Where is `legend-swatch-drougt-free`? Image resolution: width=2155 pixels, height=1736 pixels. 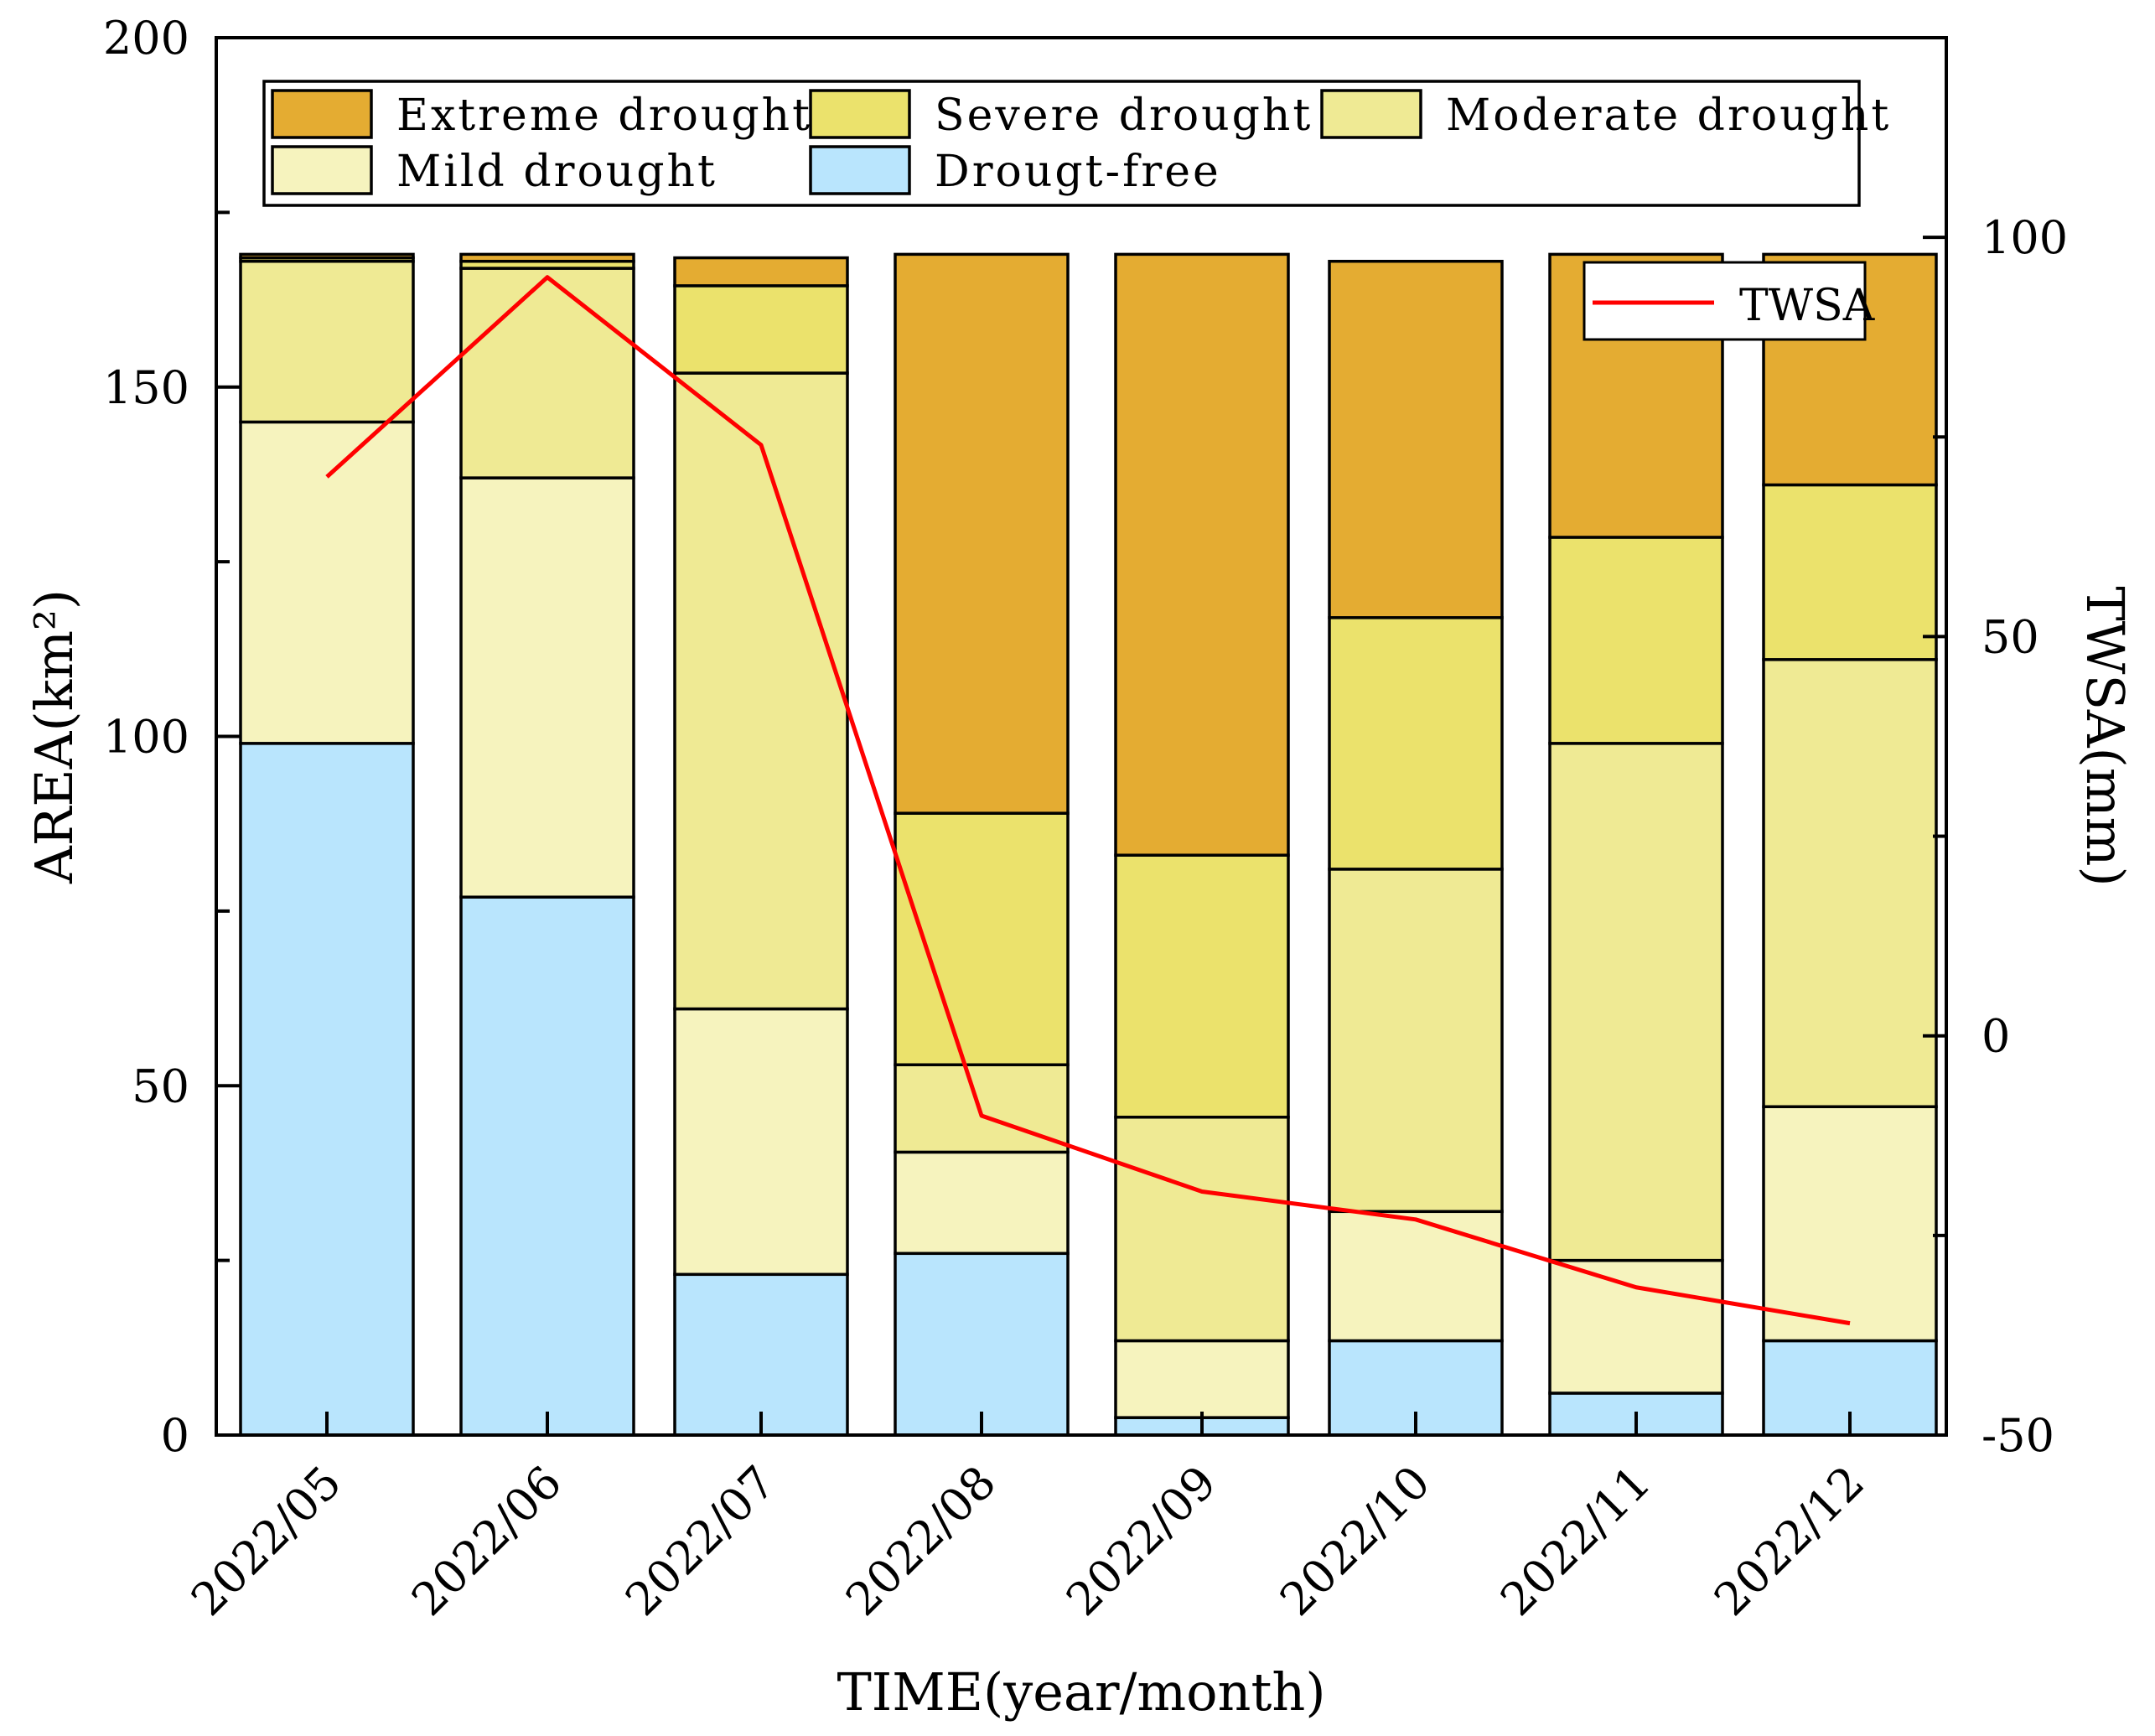
legend-swatch-drougt-free is located at coordinates (860, 170).